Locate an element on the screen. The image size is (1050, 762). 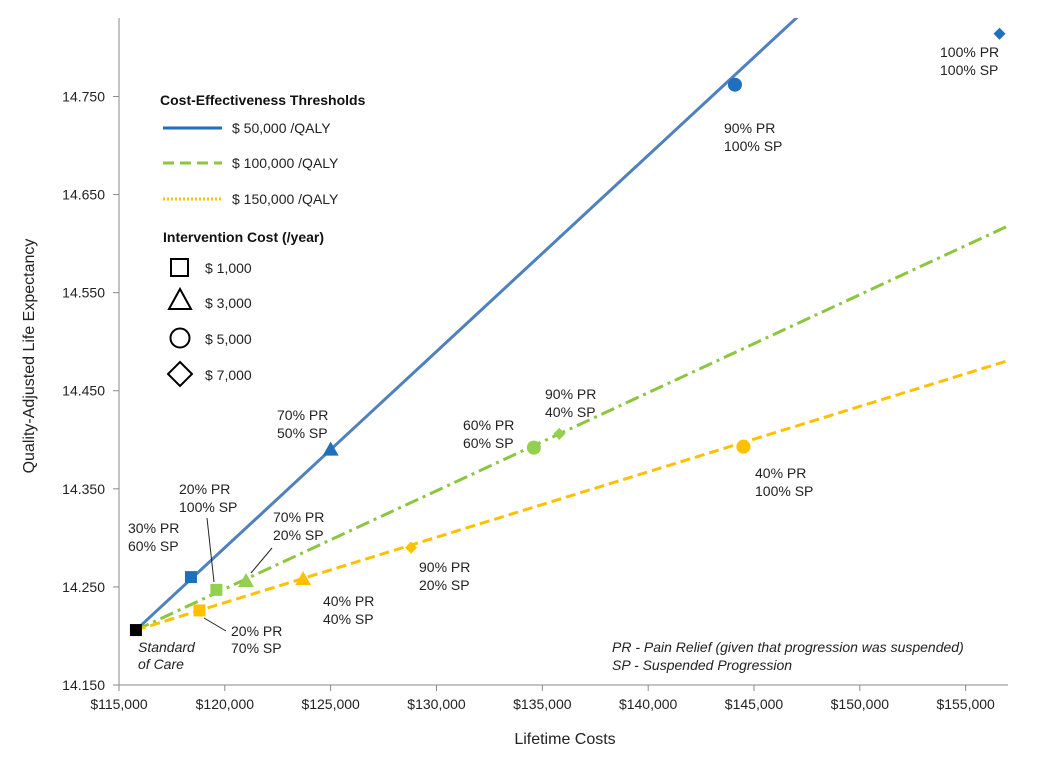
label-70pr-20sp: 70% PR 20% SP is located at coordinates (300, 526).